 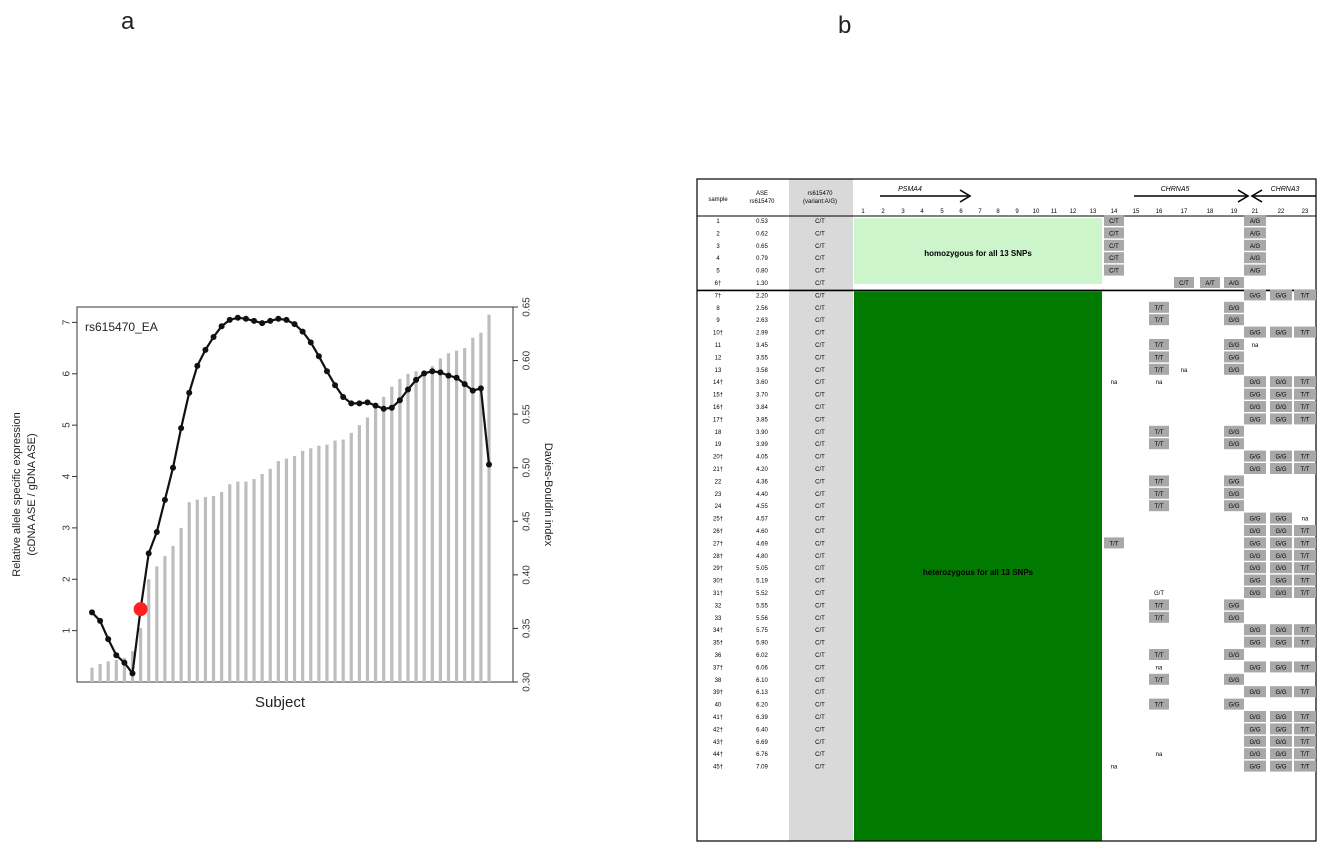 What do you see at coordinates (845, 25) in the screenshot?
I see `panel-label-b: b` at bounding box center [845, 25].